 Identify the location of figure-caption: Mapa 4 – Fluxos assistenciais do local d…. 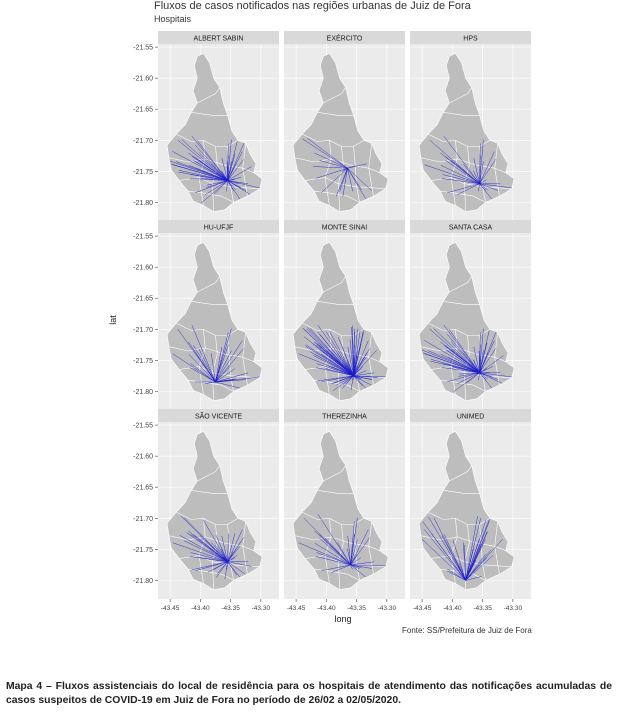
(309, 693).